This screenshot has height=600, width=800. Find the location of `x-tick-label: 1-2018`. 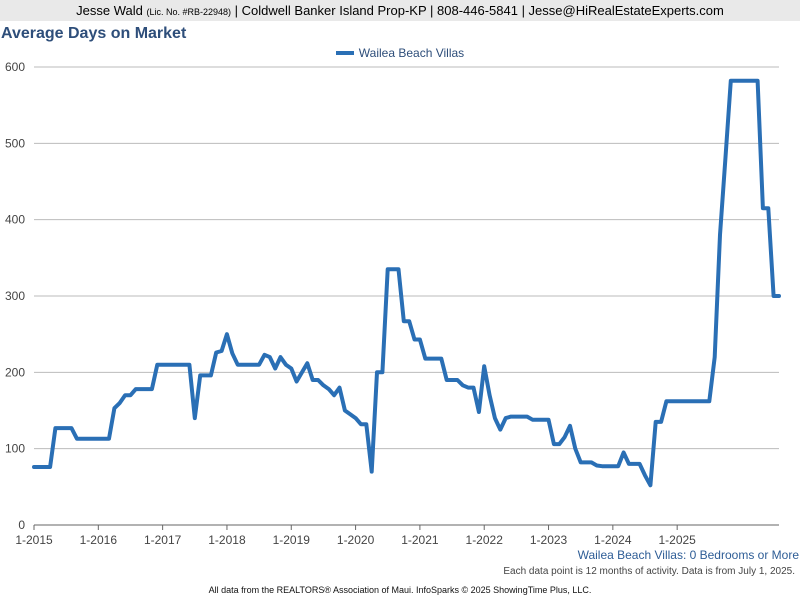

x-tick-label: 1-2018 is located at coordinates (227, 540).